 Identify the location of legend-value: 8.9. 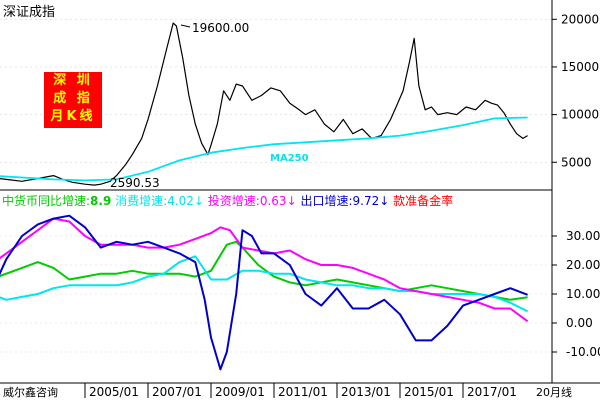
(100, 201).